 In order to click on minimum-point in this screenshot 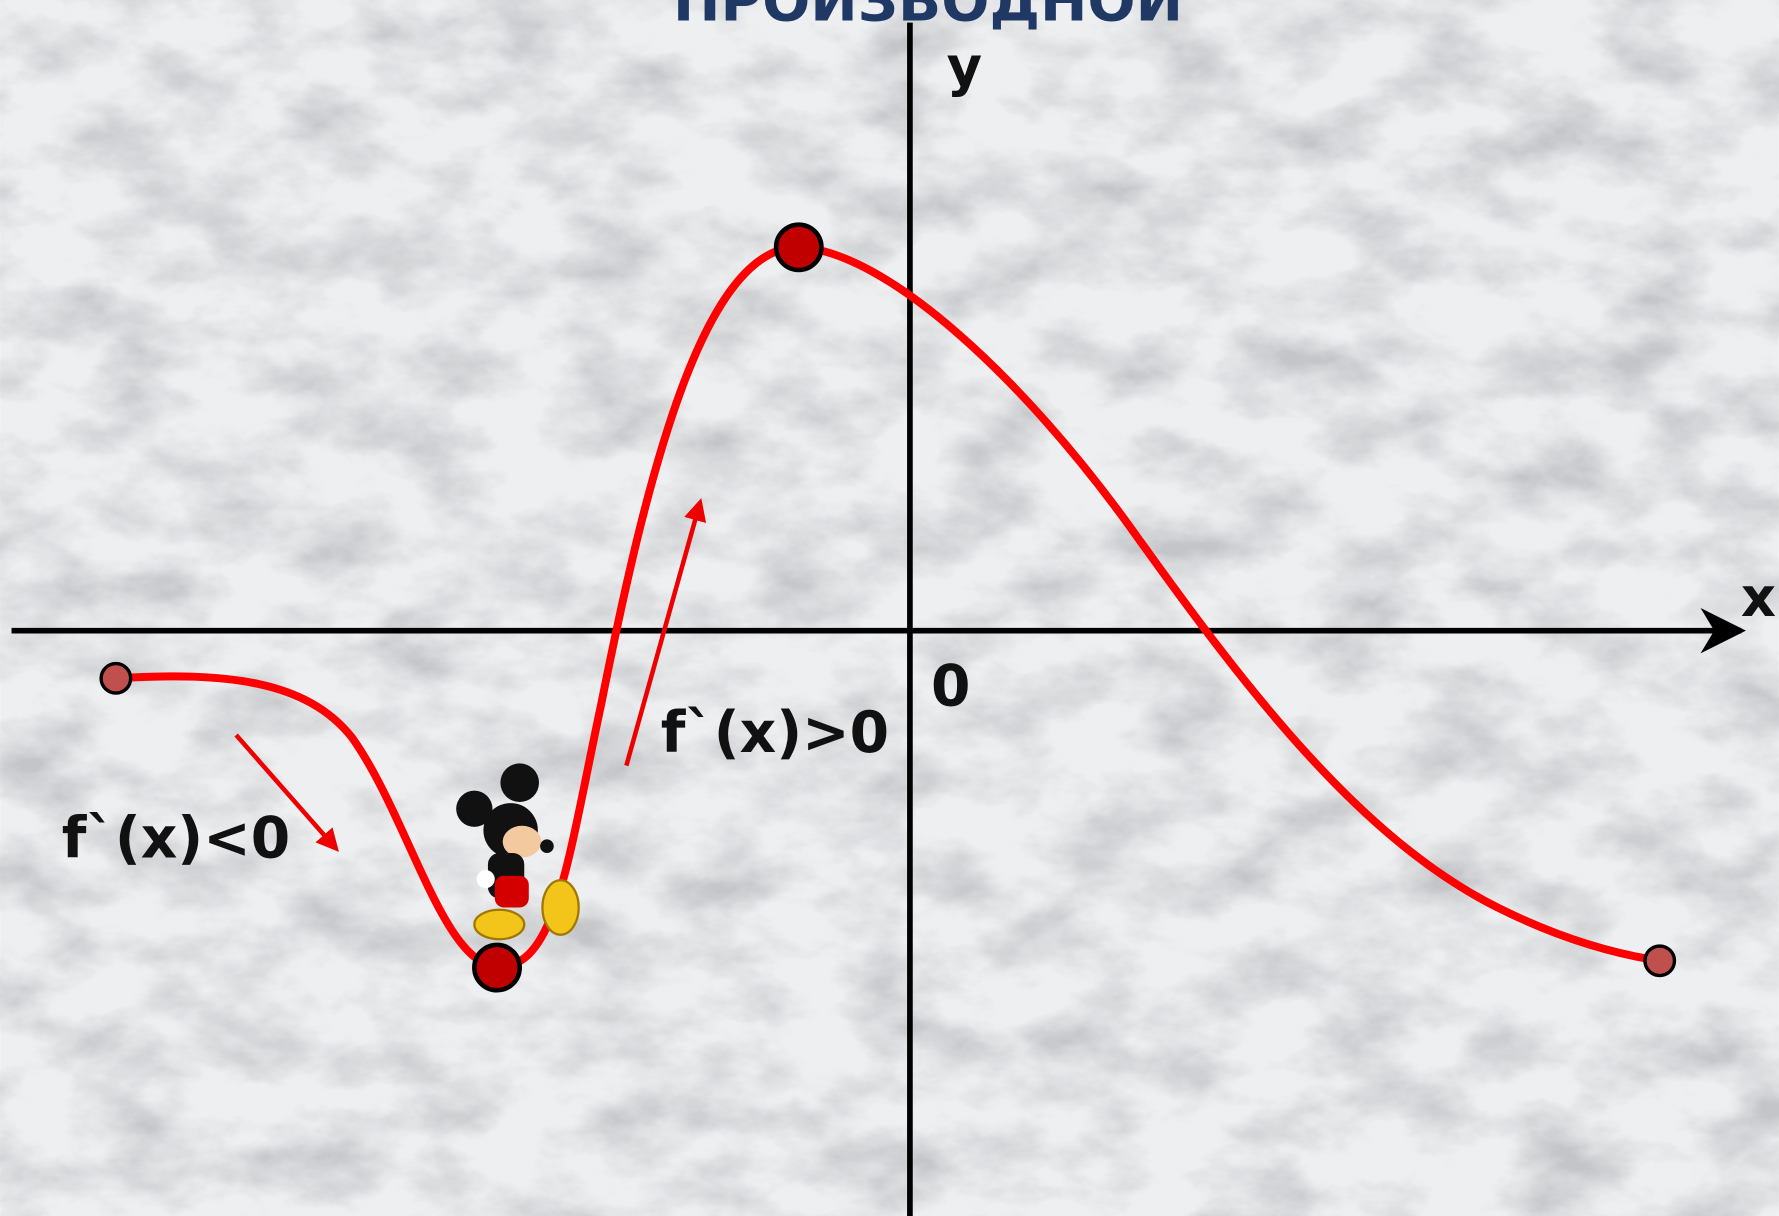, I will do `click(497, 967)`.